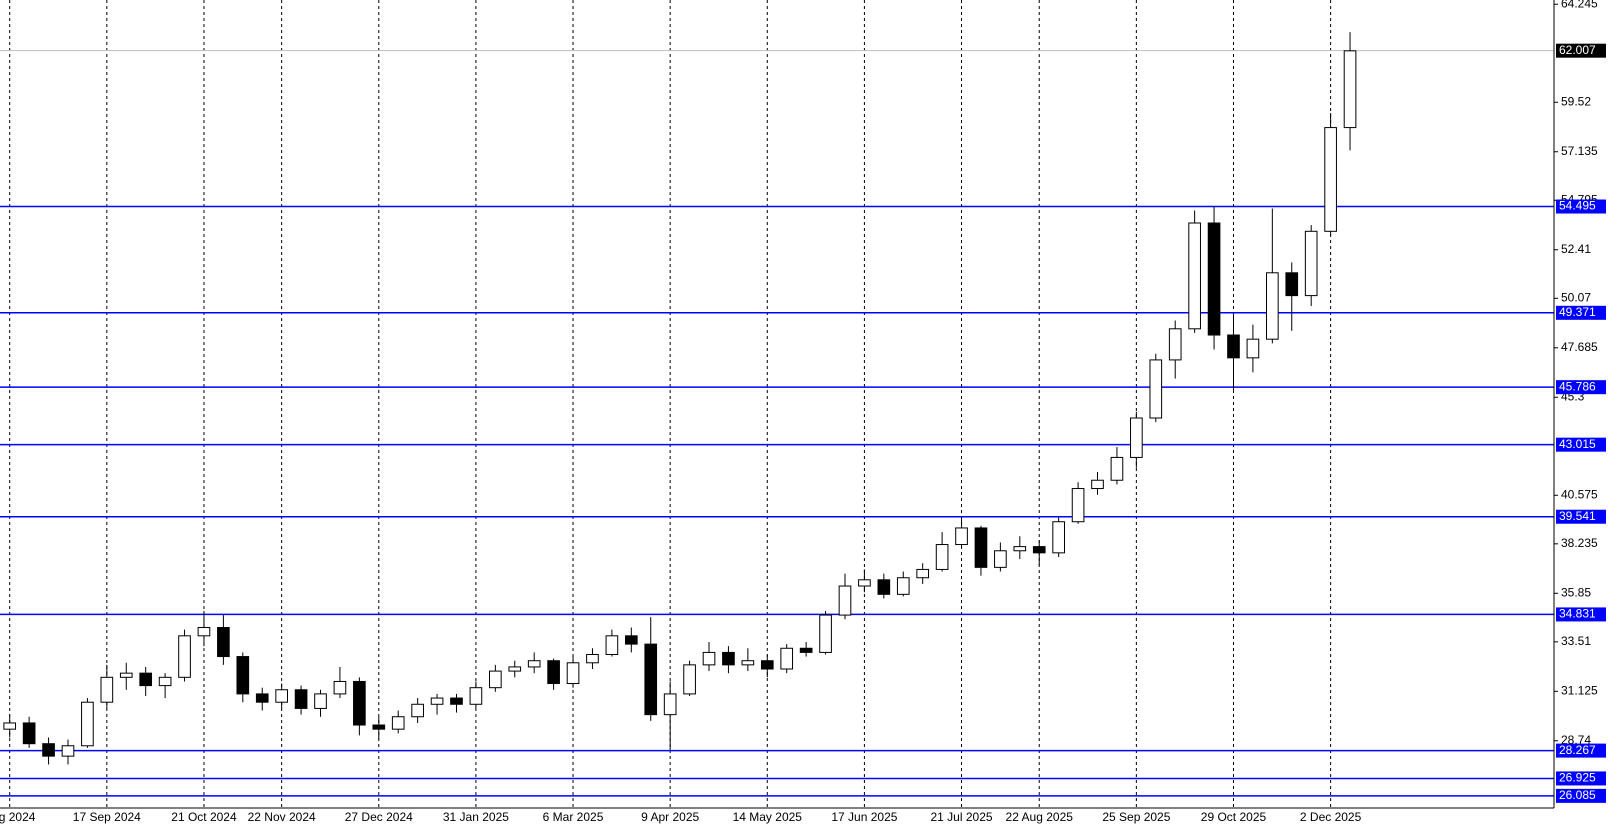  Describe the element at coordinates (1579, 5) in the screenshot. I see `y-tick-label: 64.245` at that location.